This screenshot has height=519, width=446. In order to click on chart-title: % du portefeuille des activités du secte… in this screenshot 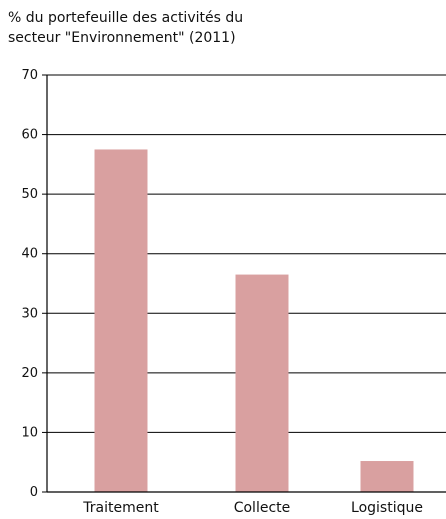, I will do `click(223, 28)`.